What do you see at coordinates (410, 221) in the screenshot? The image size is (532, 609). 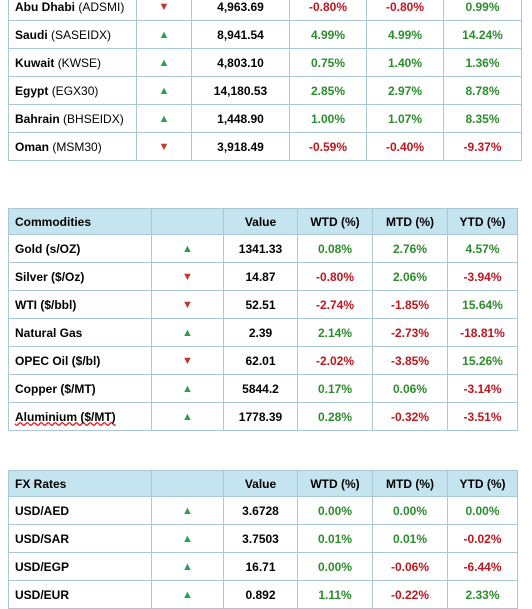 I see `commodities-header-mtd: MTD (%)` at bounding box center [410, 221].